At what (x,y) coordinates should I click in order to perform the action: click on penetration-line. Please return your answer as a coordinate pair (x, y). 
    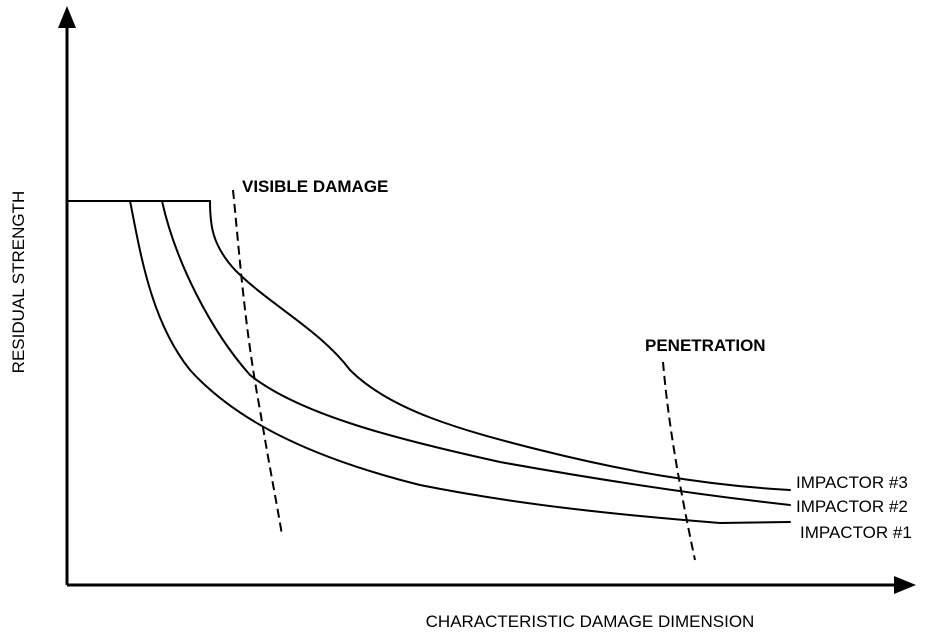
    Looking at the image, I should click on (679, 461).